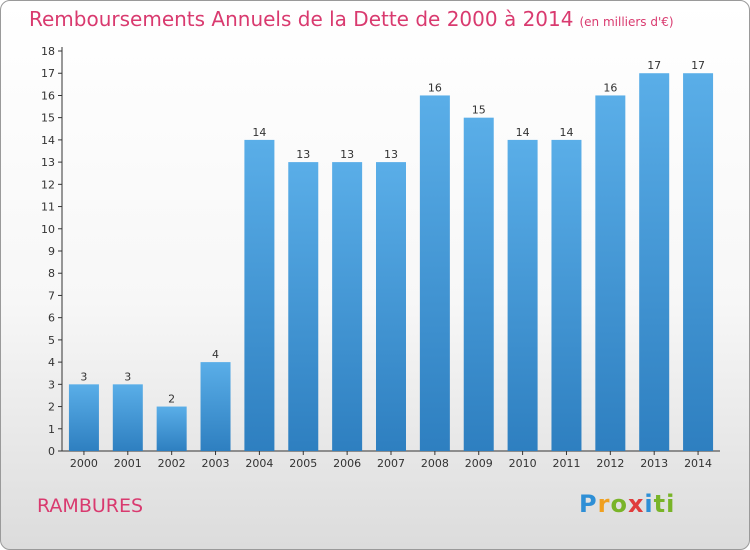 The image size is (750, 550). I want to click on y-tick-label: 13, so click(48, 162).